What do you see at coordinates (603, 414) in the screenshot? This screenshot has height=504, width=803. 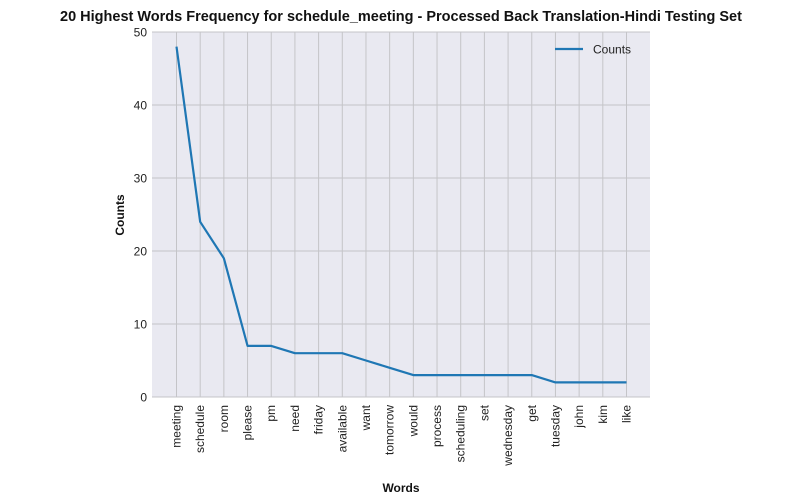 I see `x-tick-label: kim` at bounding box center [603, 414].